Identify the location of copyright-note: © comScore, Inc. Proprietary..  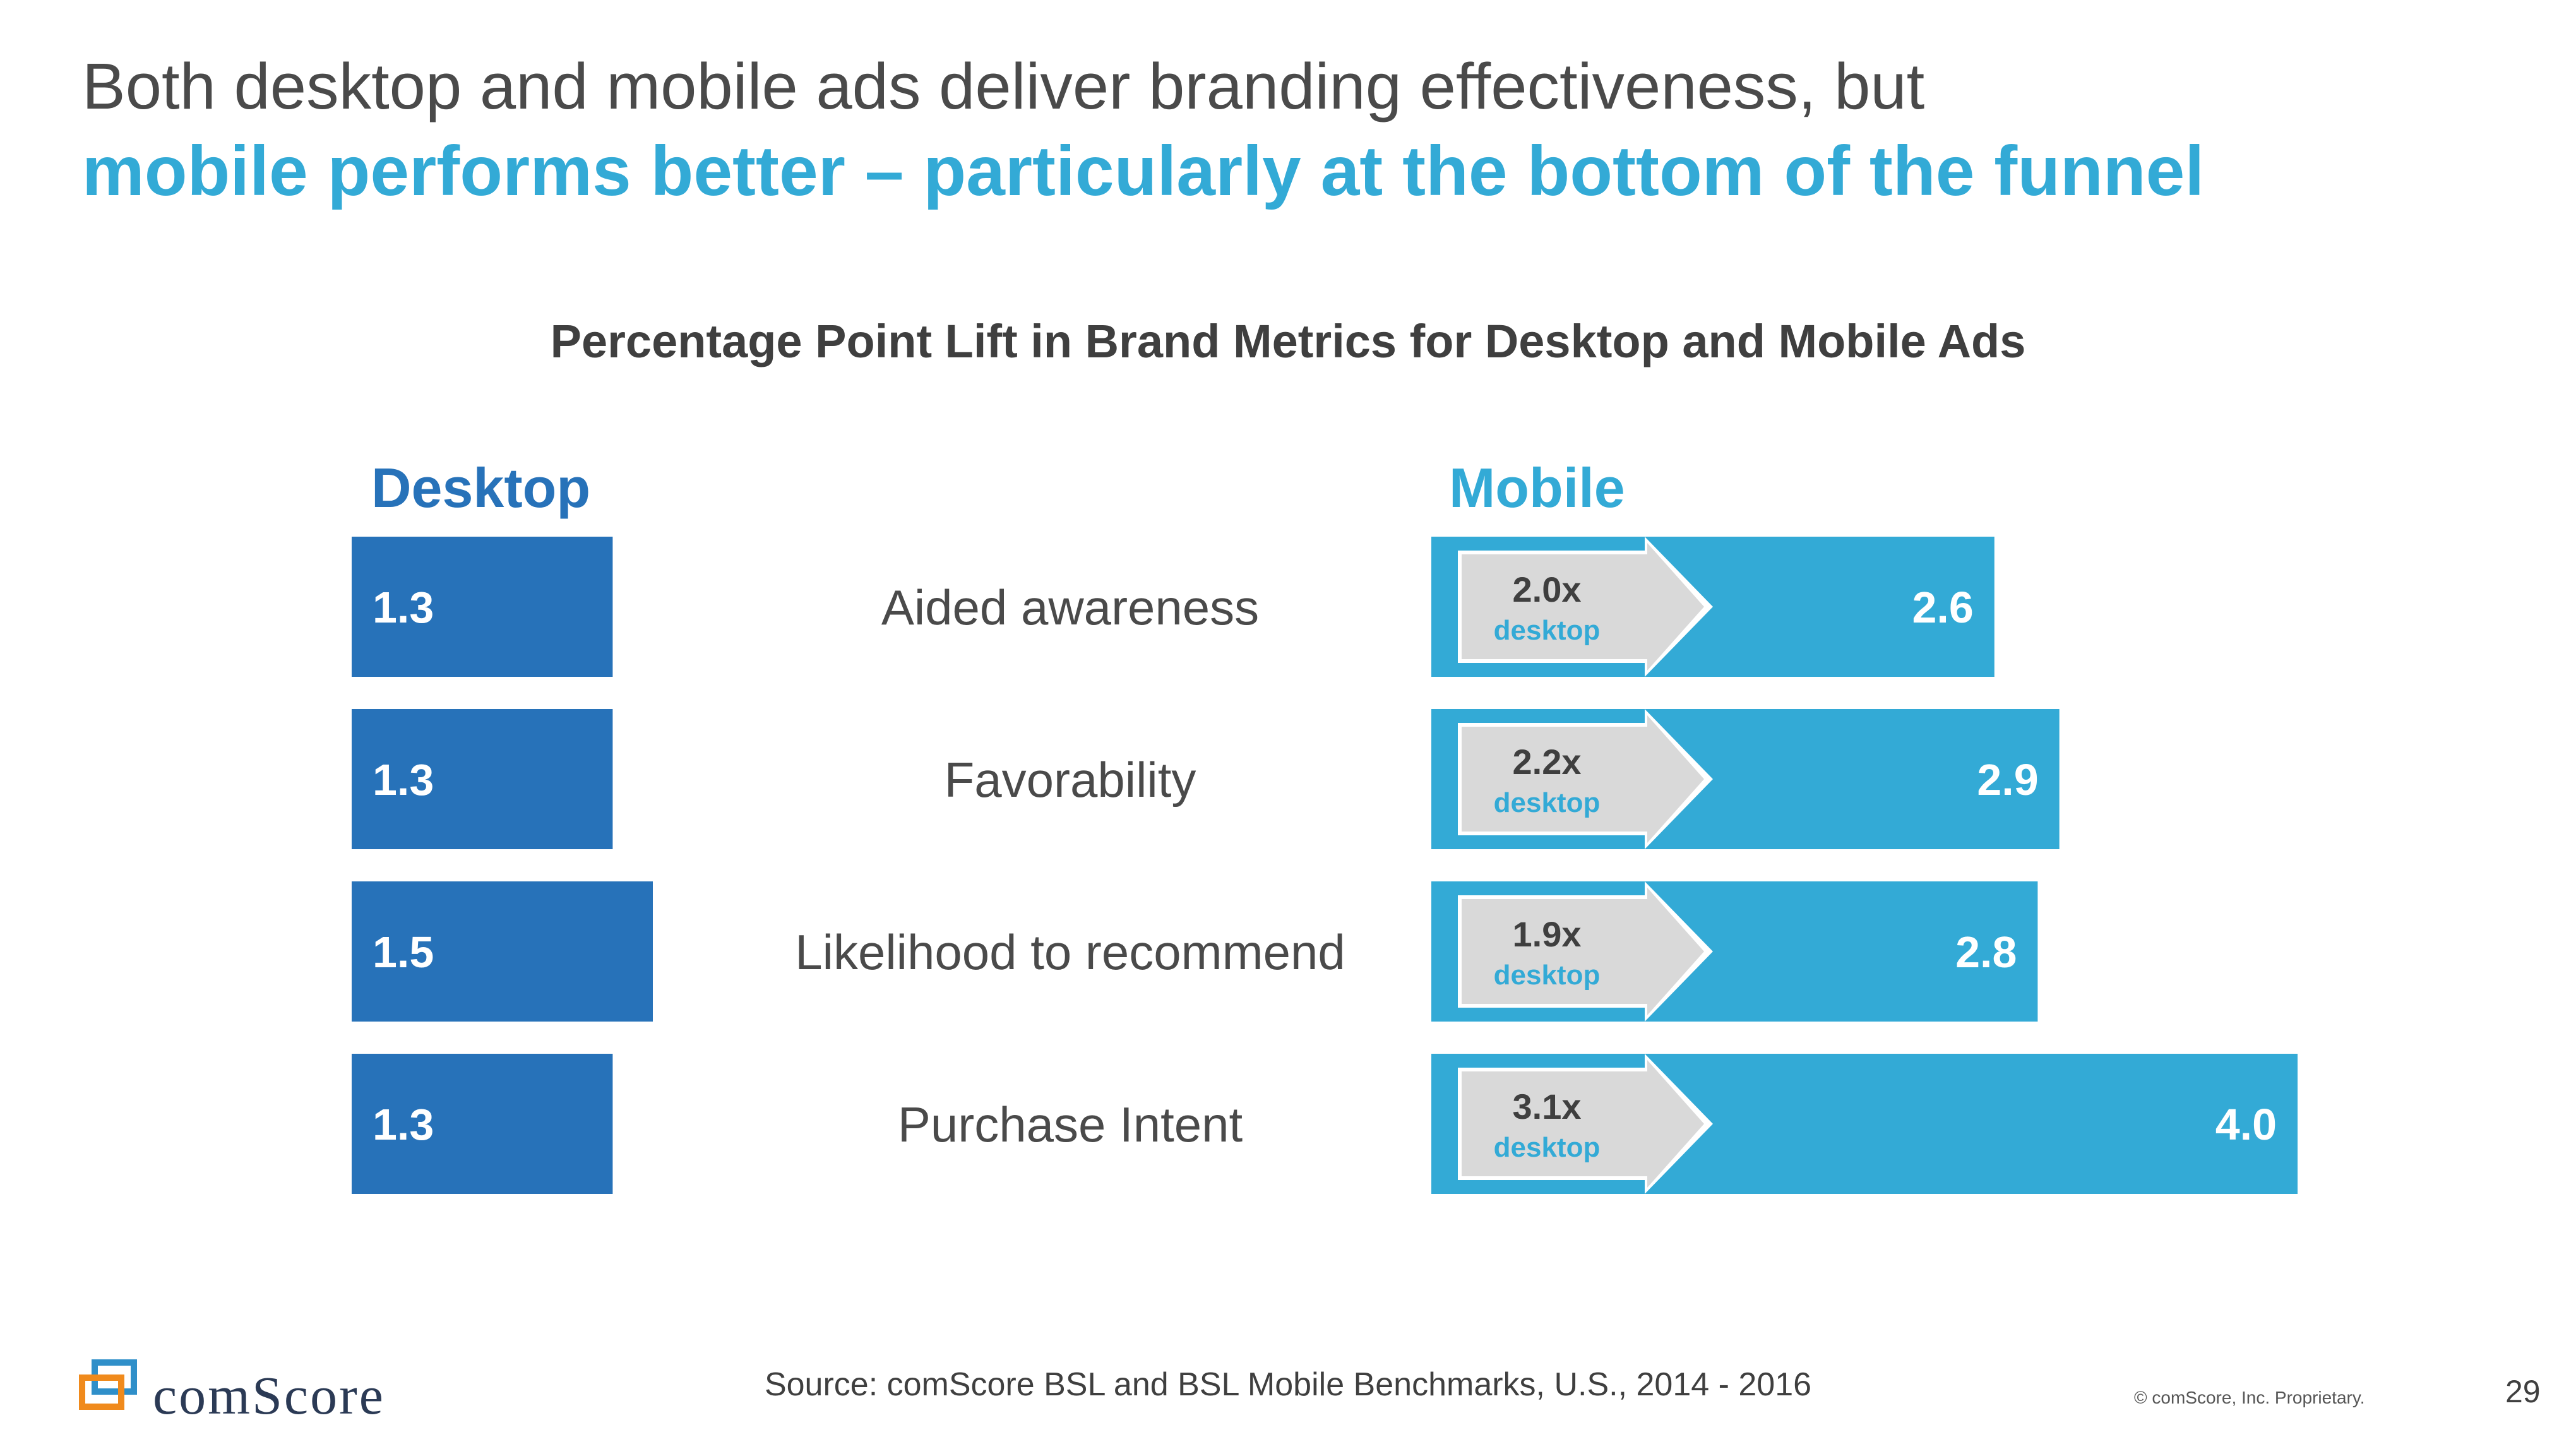
(2249, 1397).